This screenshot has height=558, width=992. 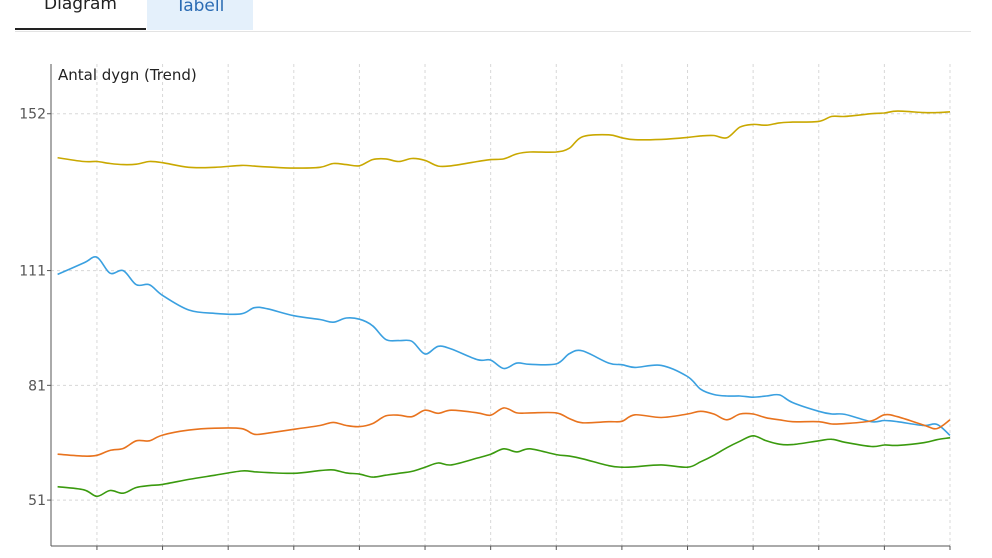 What do you see at coordinates (37, 501) in the screenshot?
I see `y-tick-label: 51` at bounding box center [37, 501].